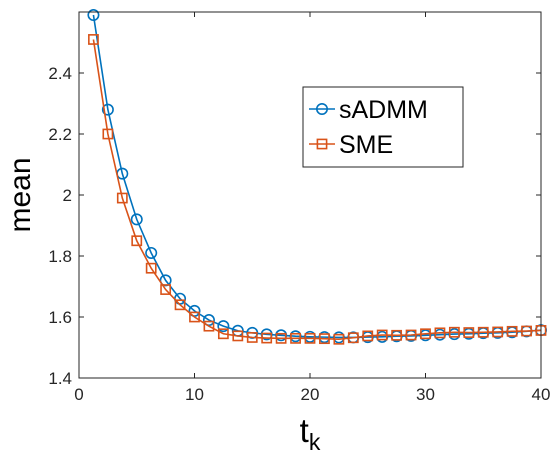 The image size is (555, 456). What do you see at coordinates (60, 256) in the screenshot?
I see `y-tick-label: 1.8` at bounding box center [60, 256].